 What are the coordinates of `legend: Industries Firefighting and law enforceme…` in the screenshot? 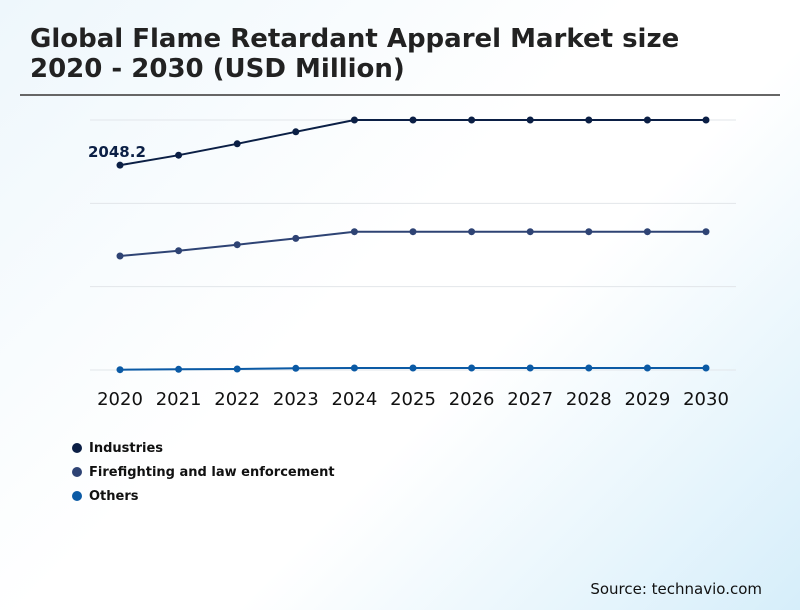 It's located at (203, 472).